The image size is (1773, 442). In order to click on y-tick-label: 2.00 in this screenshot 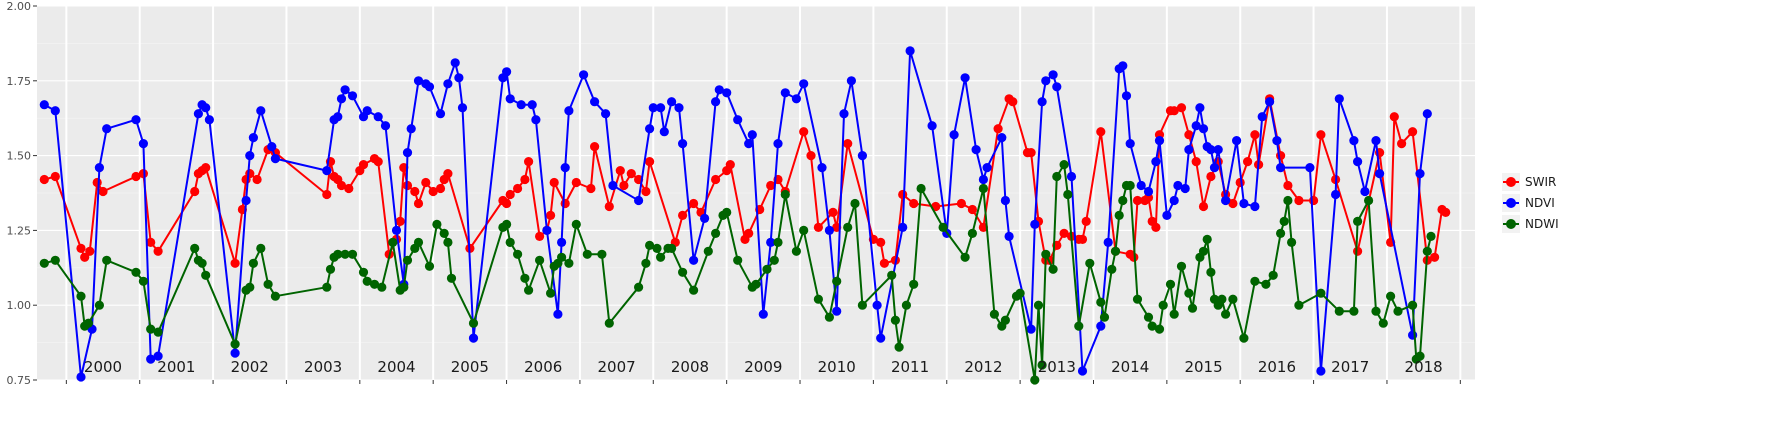, I will do `click(19, 6)`.